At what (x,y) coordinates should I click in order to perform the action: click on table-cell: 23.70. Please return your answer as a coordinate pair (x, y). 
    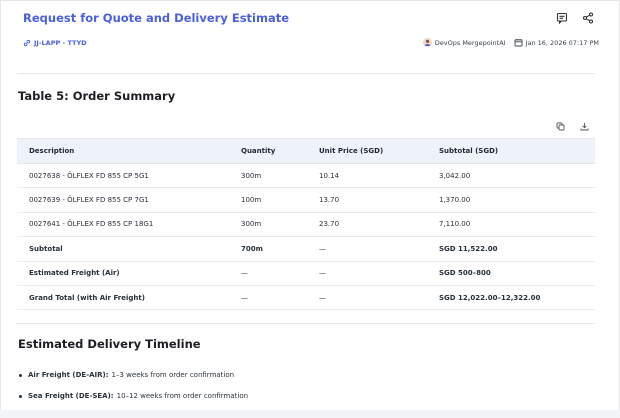
    Looking at the image, I should click on (367, 225).